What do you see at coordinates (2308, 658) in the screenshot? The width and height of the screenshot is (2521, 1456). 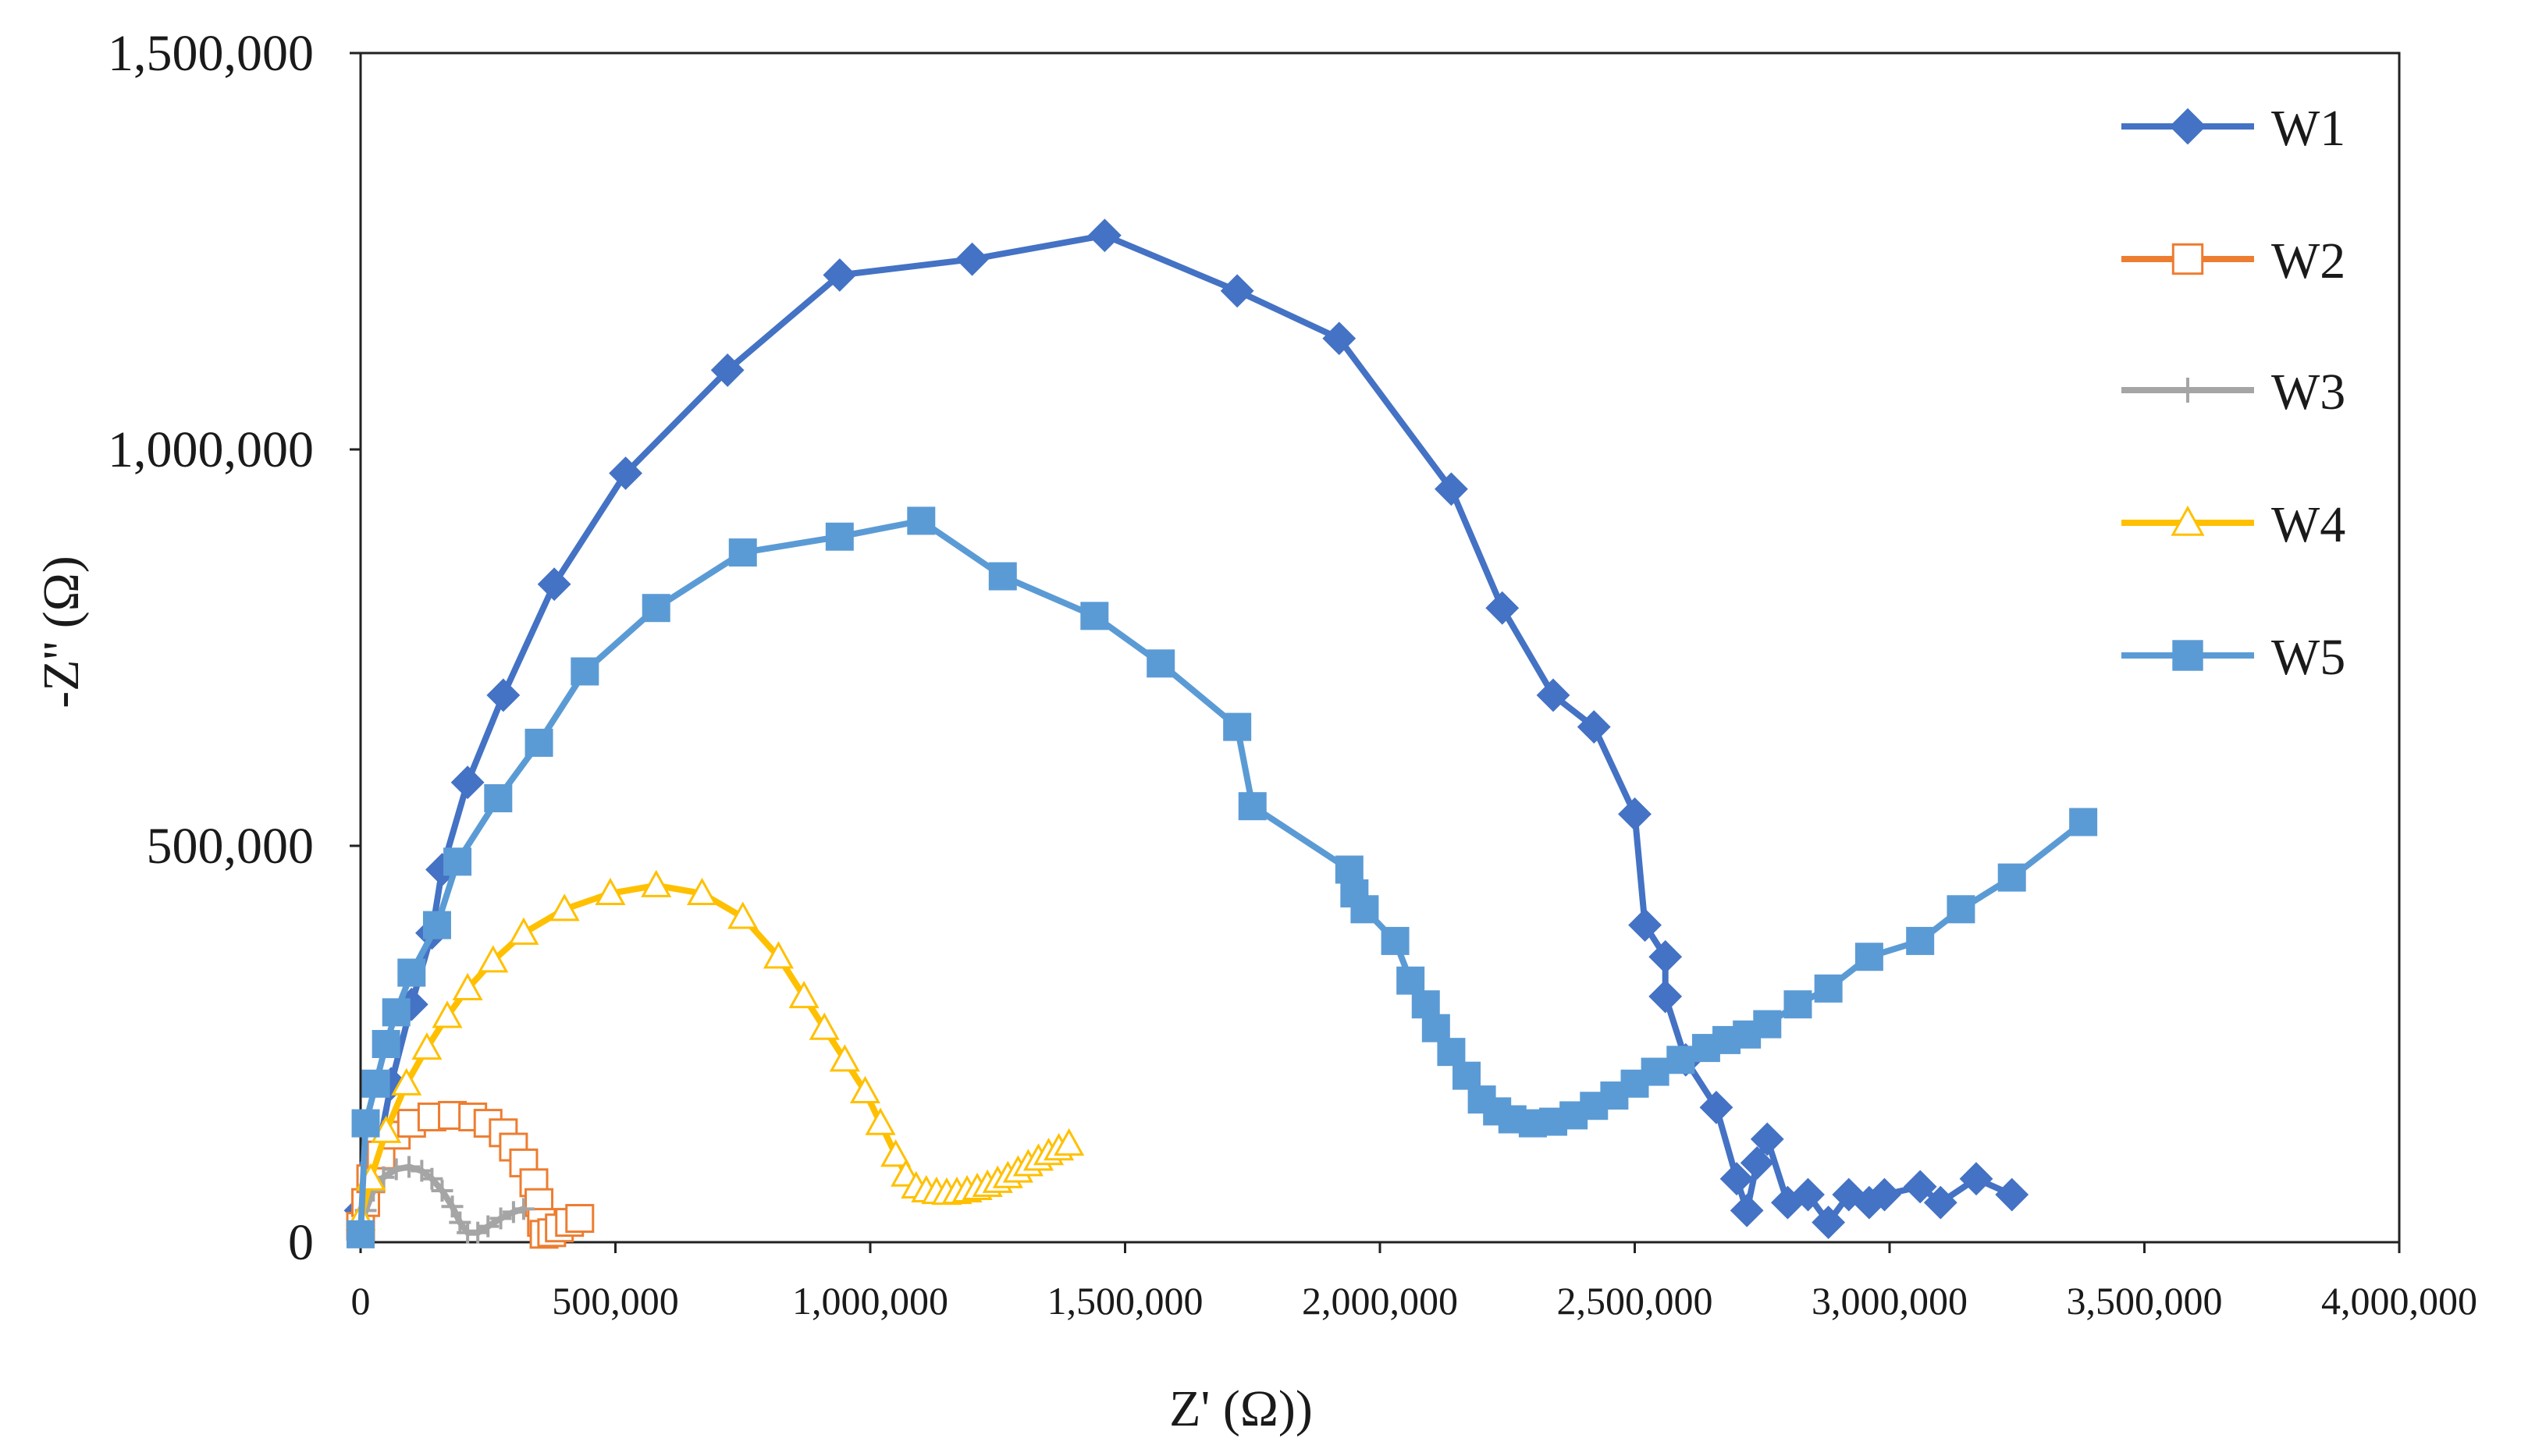 I see `legend-label: W5` at bounding box center [2308, 658].